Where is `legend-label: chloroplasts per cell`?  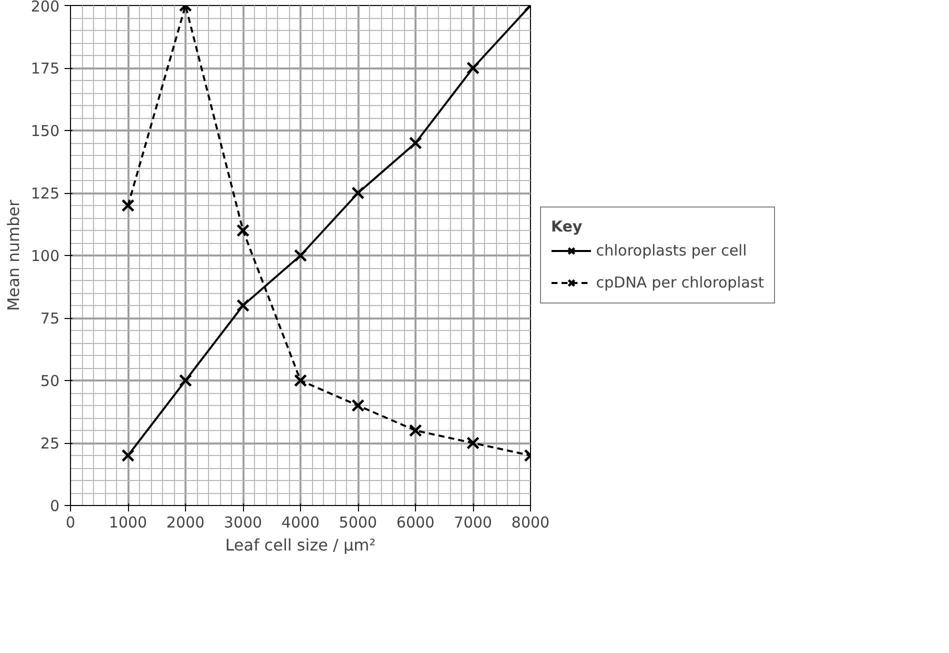
legend-label: chloroplasts per cell is located at coordinates (671, 251).